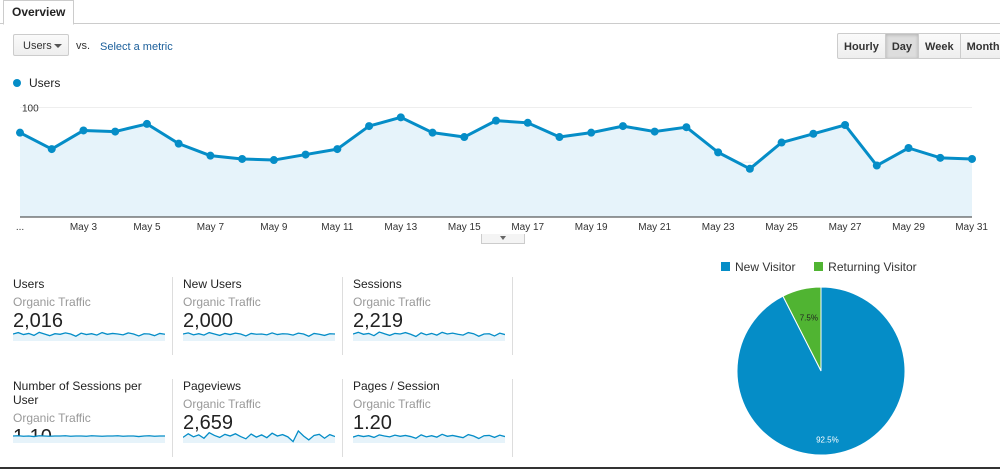 This screenshot has width=1000, height=470. What do you see at coordinates (39, 12) in the screenshot?
I see `tab-overview: Overview` at bounding box center [39, 12].